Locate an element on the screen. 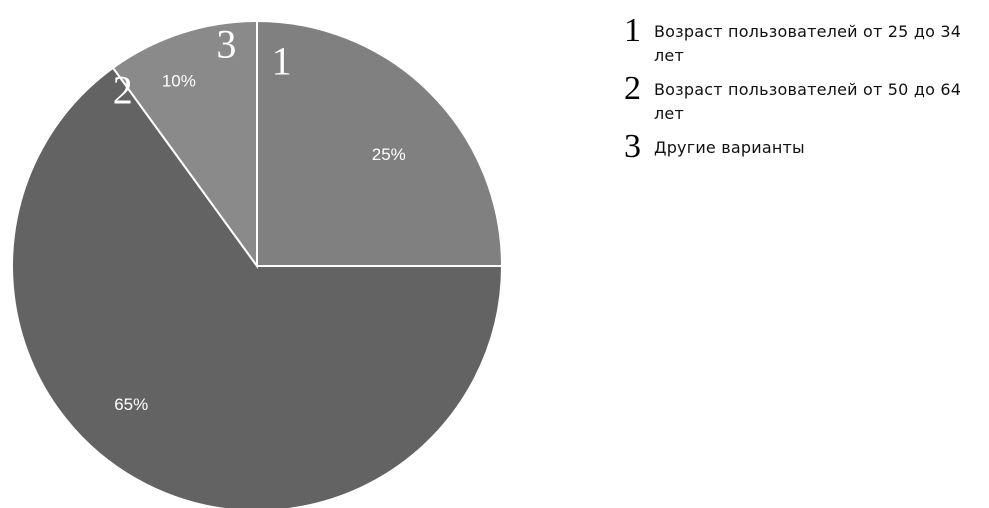  legend-item-1: 1 Возраст пользователей от 25 до 34 лет is located at coordinates (804, 40).